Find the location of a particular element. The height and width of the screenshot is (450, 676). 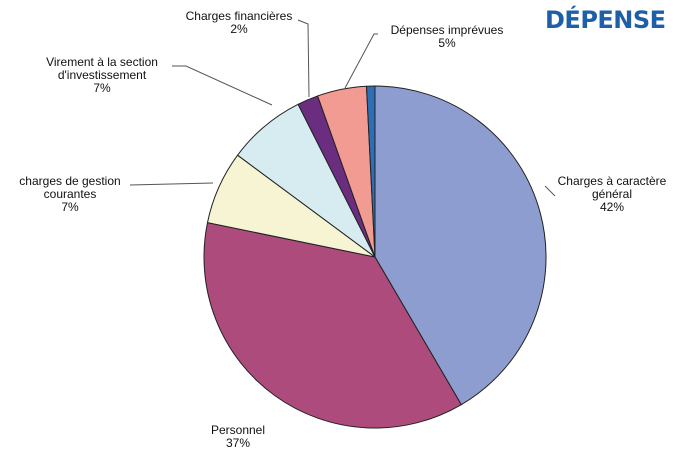

page-heading: DÉPENSE is located at coordinates (605, 20).